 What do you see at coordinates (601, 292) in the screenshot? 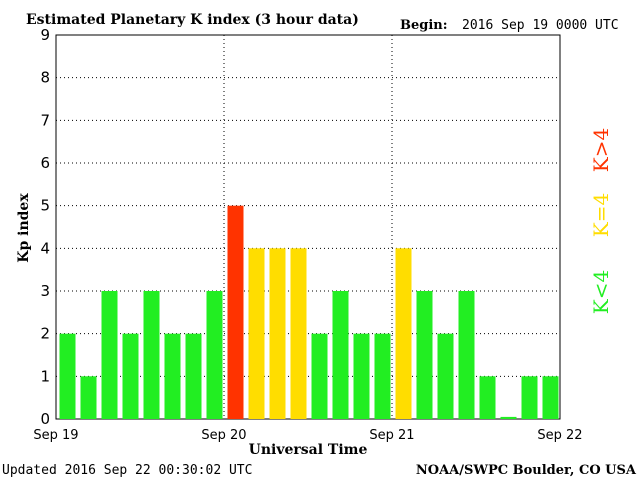
I see `legend-low: K<4` at bounding box center [601, 292].